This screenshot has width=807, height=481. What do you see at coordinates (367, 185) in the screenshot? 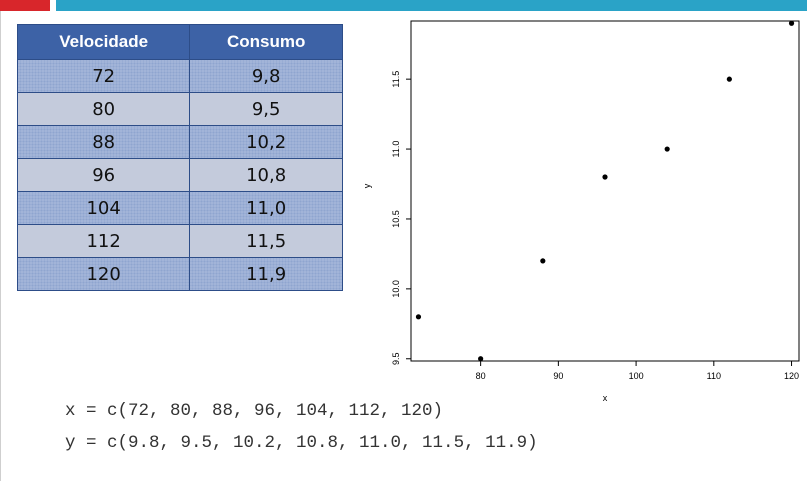
I see `y-axis-label: y` at bounding box center [367, 185].